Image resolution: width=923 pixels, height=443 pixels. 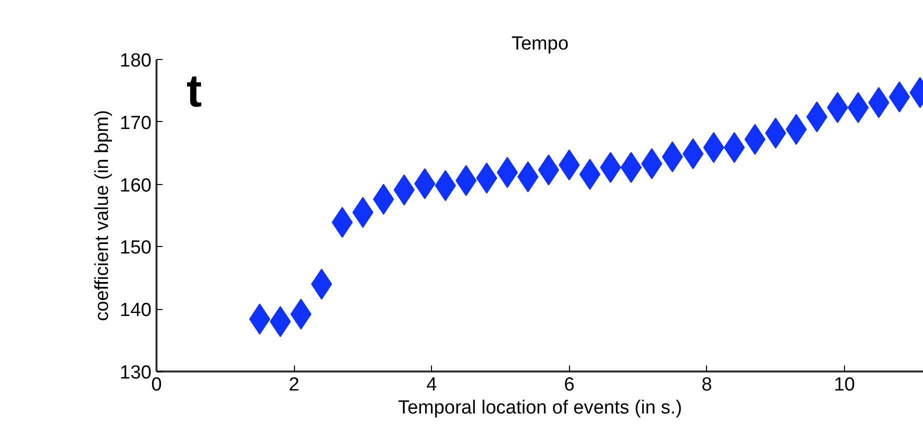 What do you see at coordinates (136, 373) in the screenshot?
I see `y-tick-label: 130` at bounding box center [136, 373].